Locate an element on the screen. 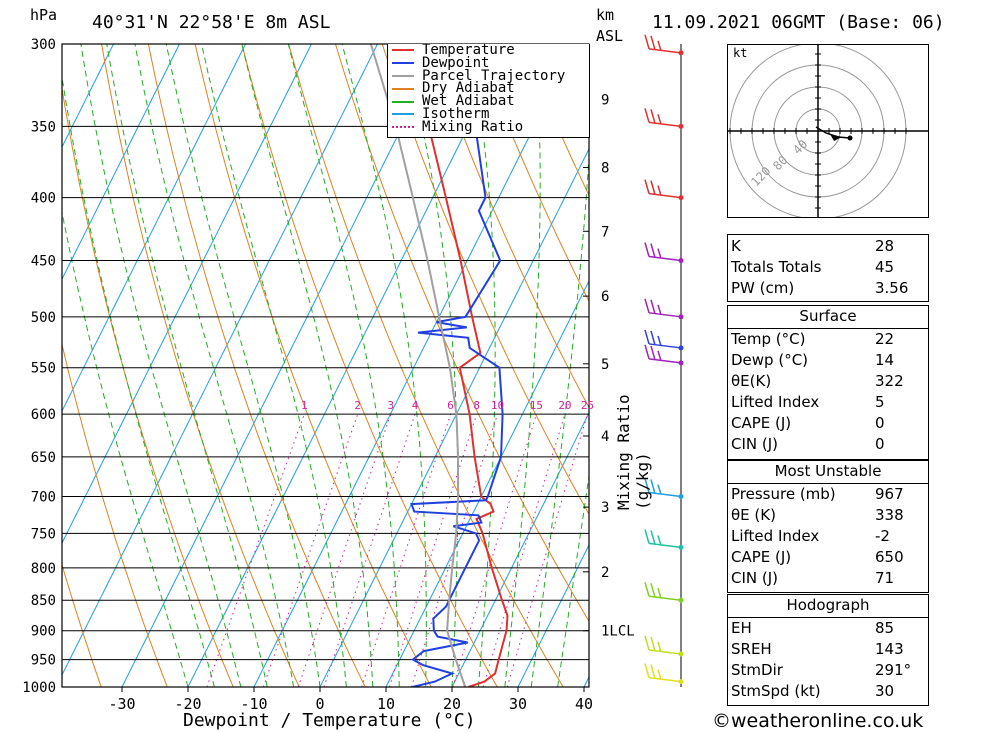  index-name: Totals Totals is located at coordinates (776, 267).